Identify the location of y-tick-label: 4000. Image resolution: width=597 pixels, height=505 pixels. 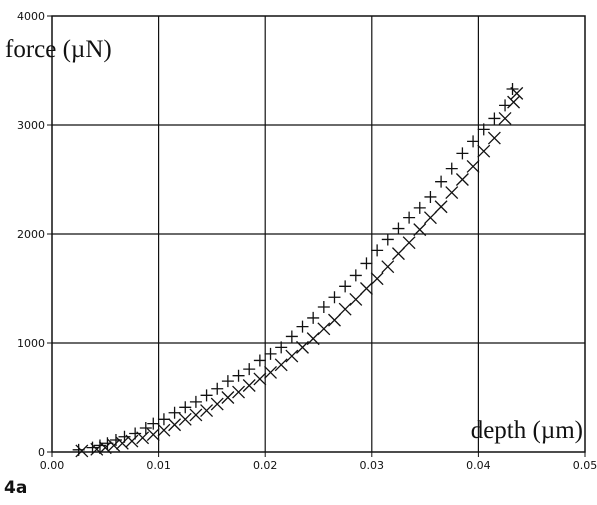
(31, 16).